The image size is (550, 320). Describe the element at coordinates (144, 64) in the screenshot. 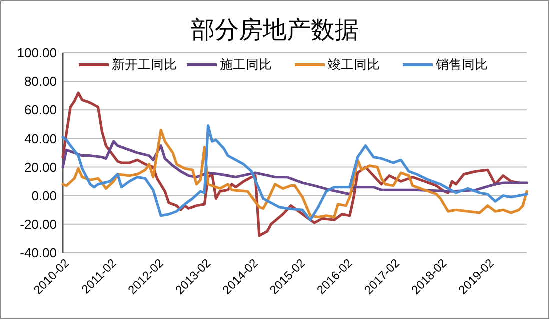

I see `legend-label: 新开工同比` at that location.